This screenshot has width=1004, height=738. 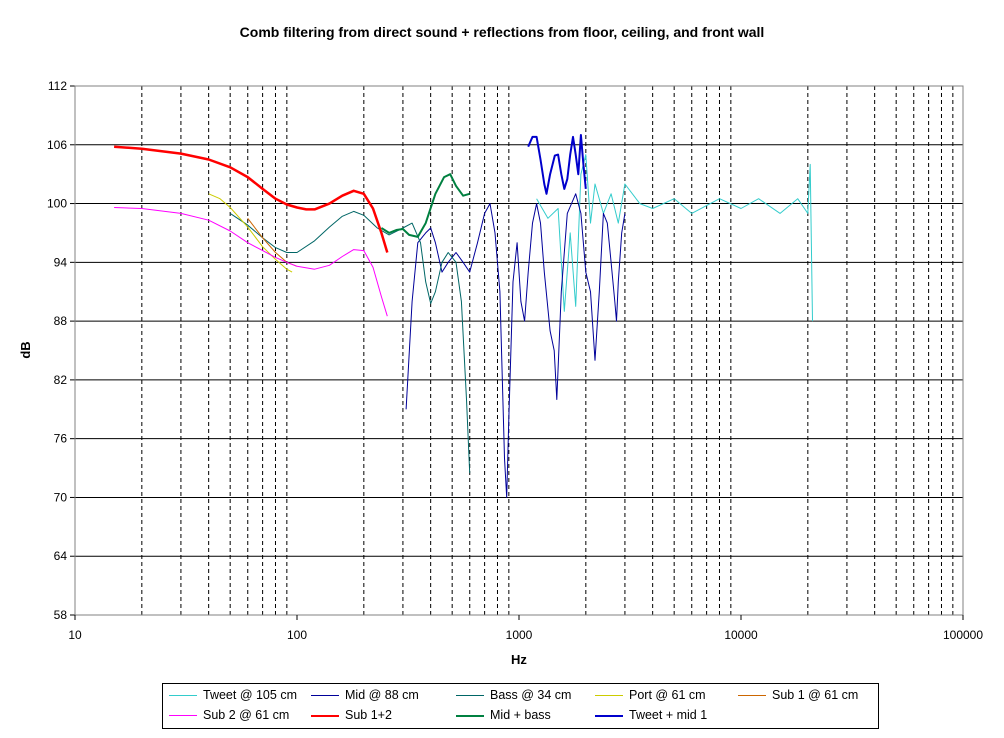 I want to click on x-tick-label: 10, so click(x=75, y=635).